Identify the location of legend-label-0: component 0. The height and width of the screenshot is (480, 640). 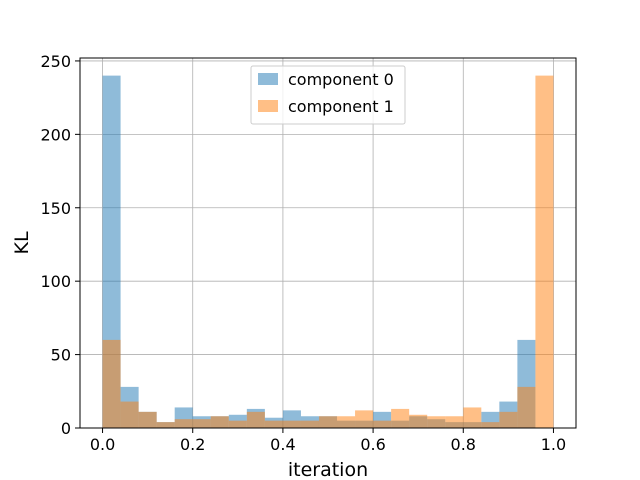
(341, 79).